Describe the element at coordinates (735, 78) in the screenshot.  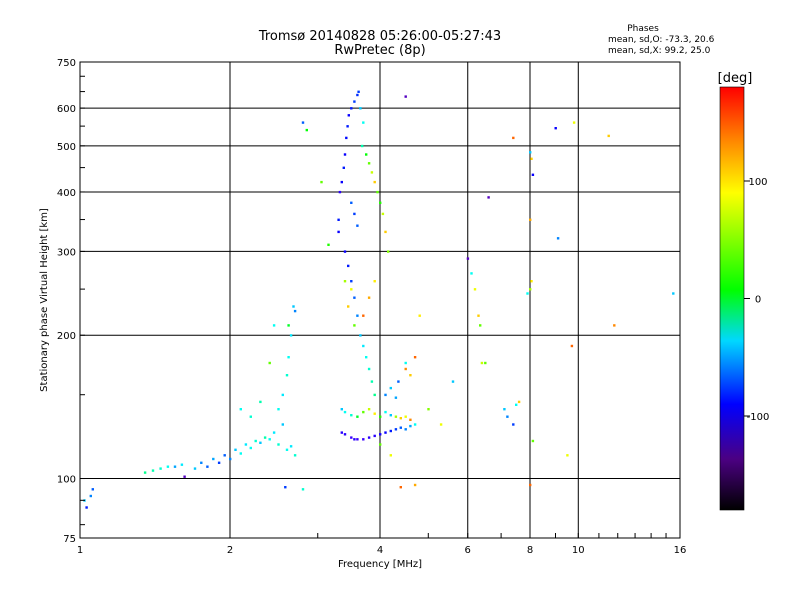
I see `colorbar-label: [deg]` at that location.